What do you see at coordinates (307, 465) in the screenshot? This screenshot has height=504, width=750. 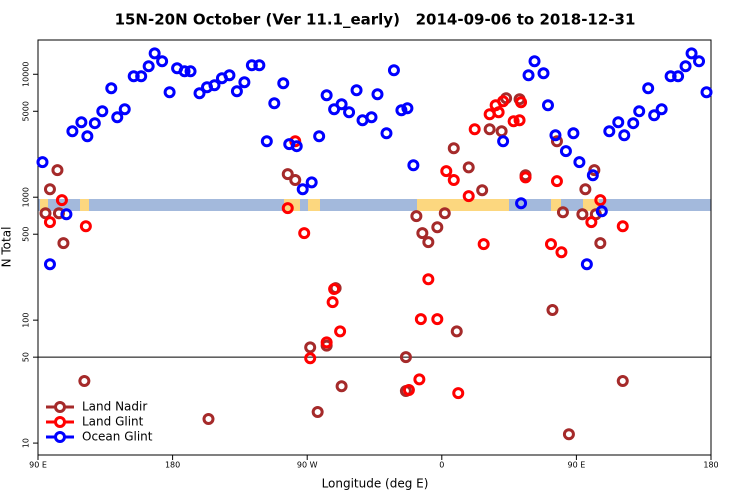 I see `x-tick-label: 90 W` at bounding box center [307, 465].